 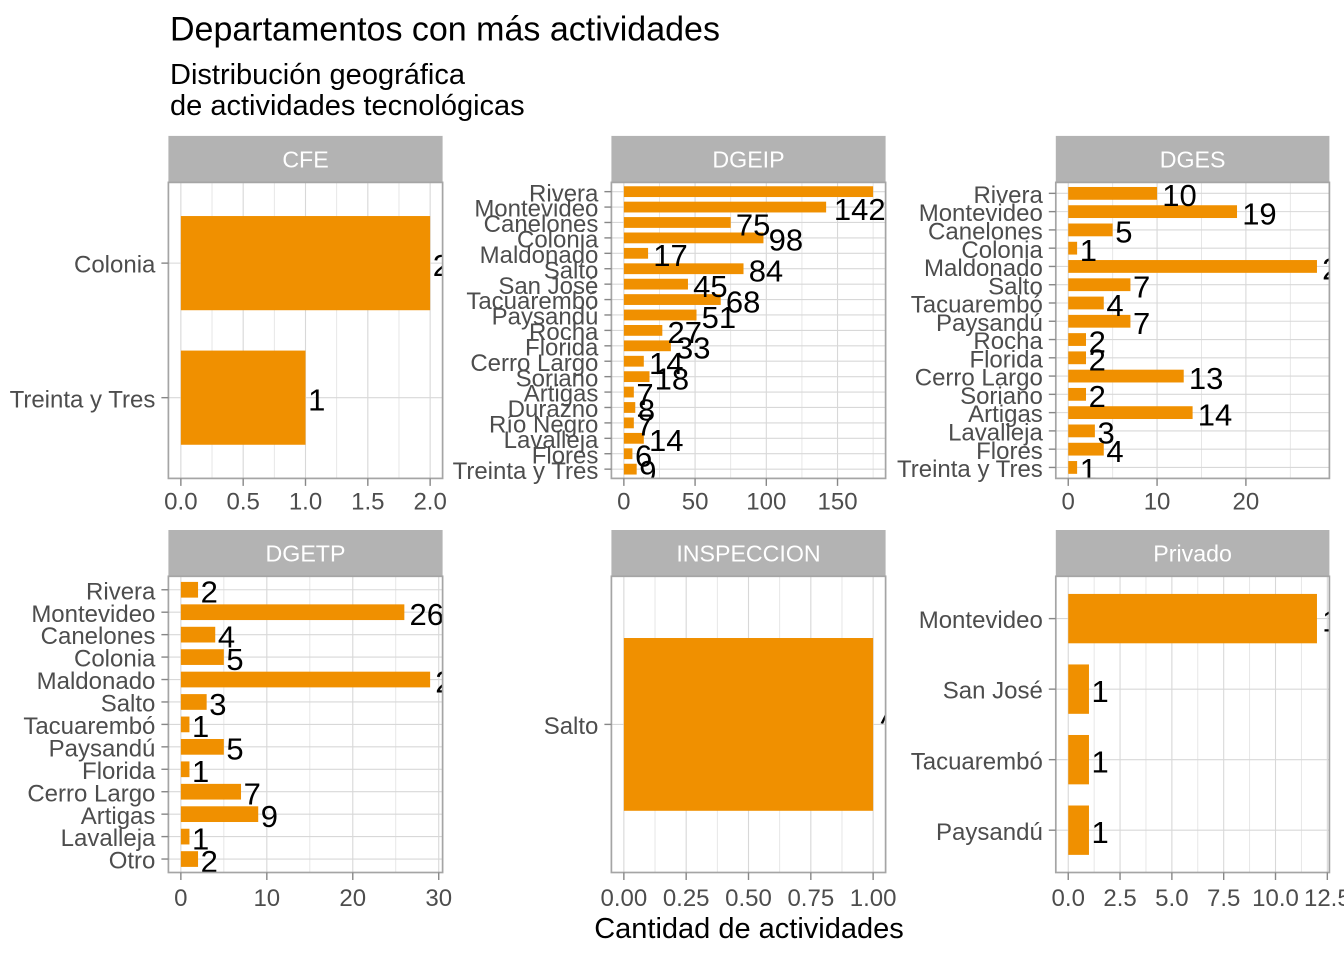 What do you see at coordinates (438, 898) in the screenshot?
I see `svg-text: 30` at bounding box center [438, 898].